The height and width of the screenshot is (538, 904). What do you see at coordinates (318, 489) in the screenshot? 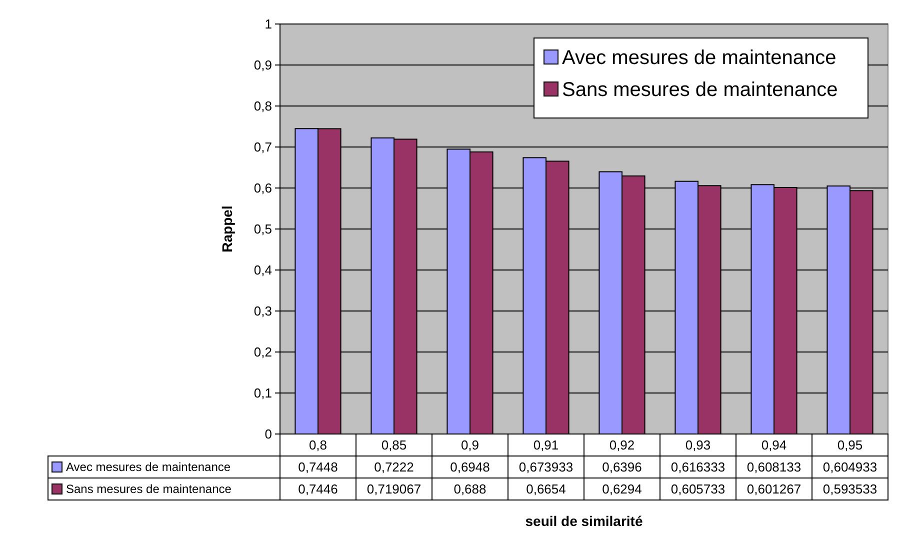
I see `data-label: 0,7446` at bounding box center [318, 489].